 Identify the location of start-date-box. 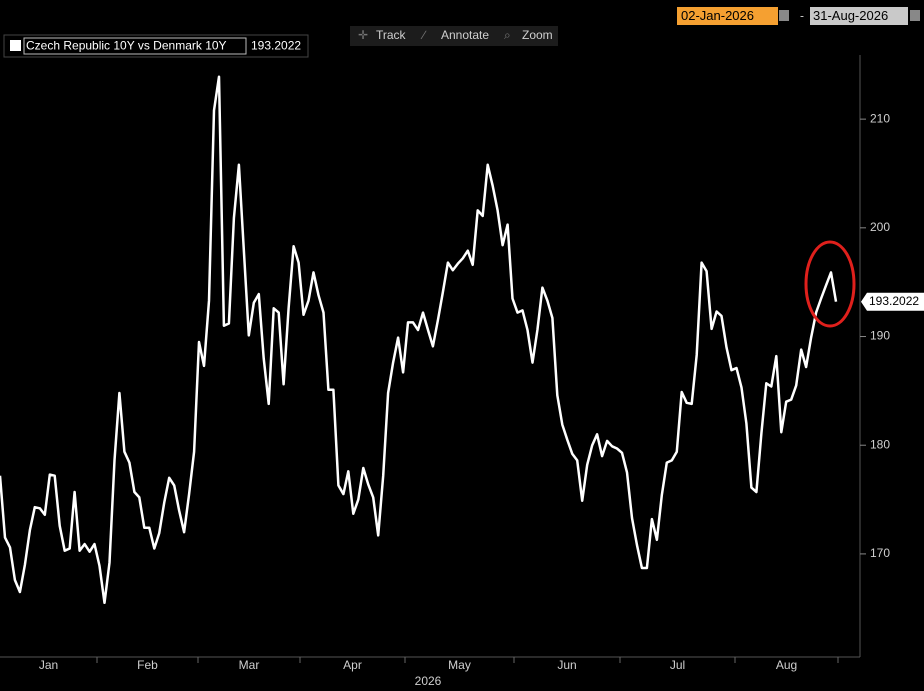
(727, 16).